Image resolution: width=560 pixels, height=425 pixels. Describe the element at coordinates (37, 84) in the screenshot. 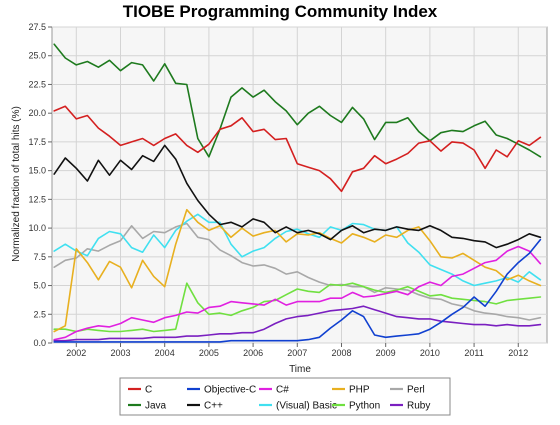

I see `y-tick-label: 22.5` at that location.